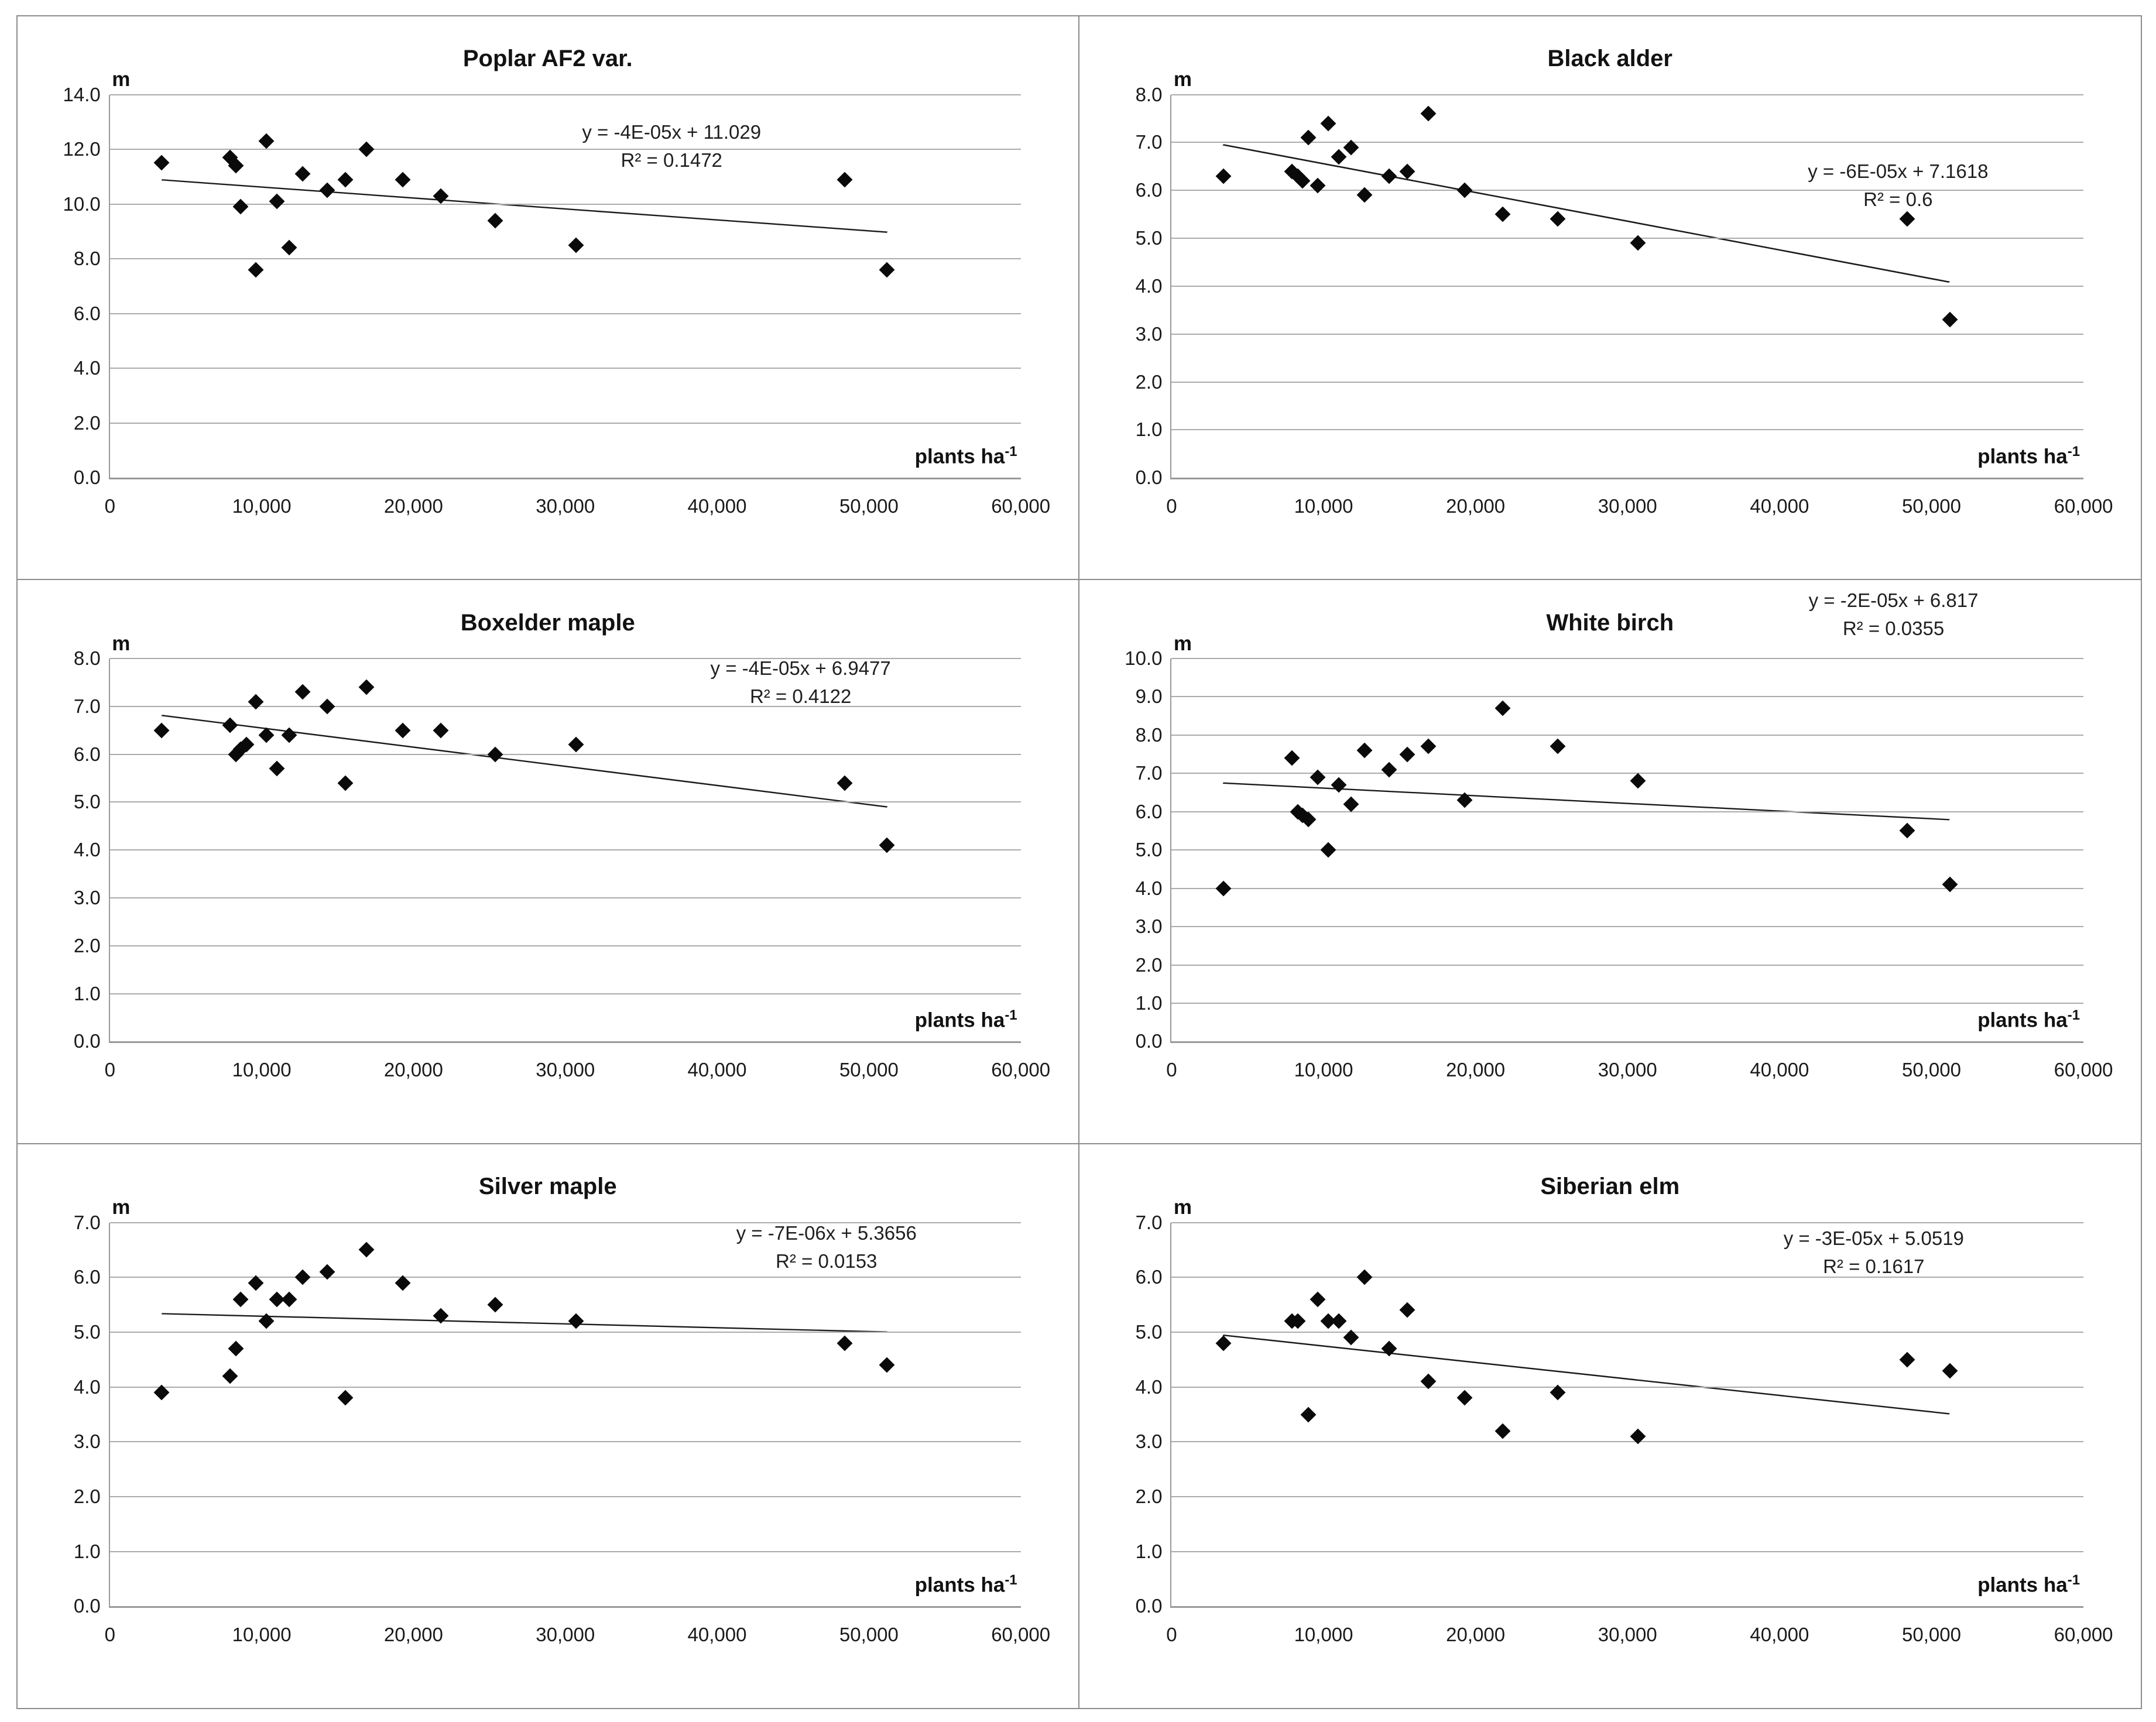  Describe the element at coordinates (1874, 1238) in the screenshot. I see `equation-text: y = -3E-05x + 5.0519` at that location.